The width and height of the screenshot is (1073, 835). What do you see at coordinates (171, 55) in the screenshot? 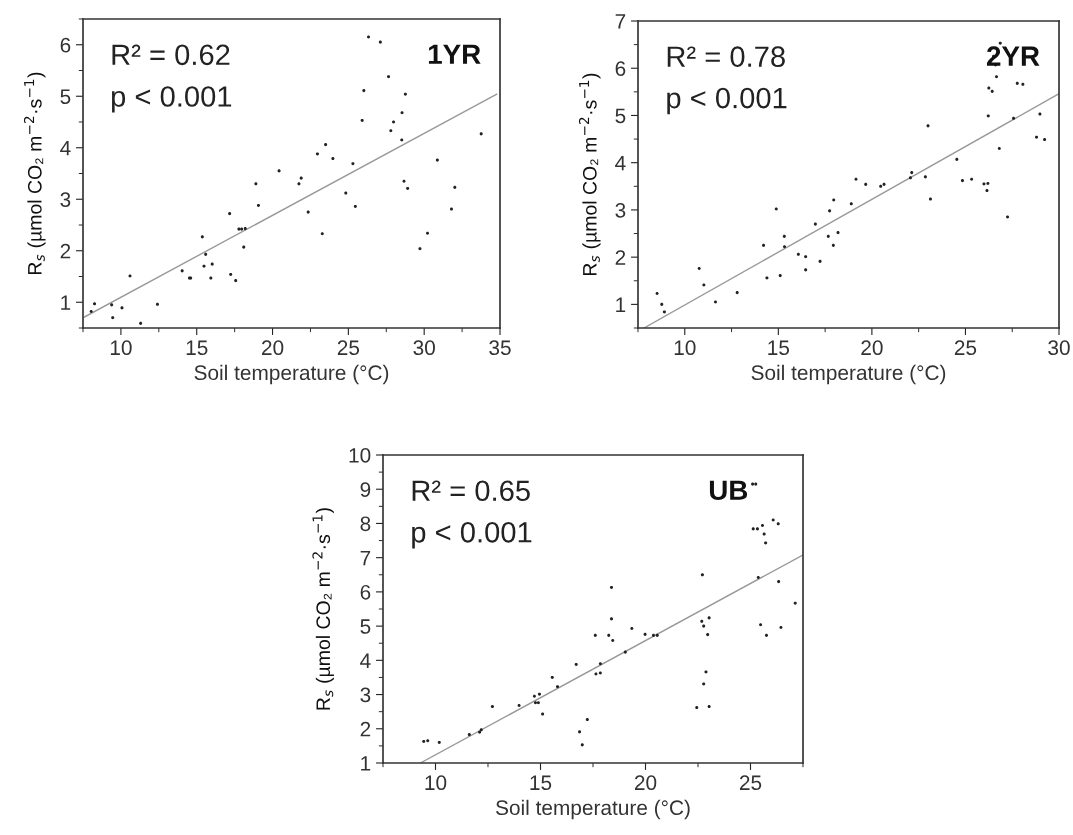
I see `annotation: R² = 0.62` at bounding box center [171, 55].